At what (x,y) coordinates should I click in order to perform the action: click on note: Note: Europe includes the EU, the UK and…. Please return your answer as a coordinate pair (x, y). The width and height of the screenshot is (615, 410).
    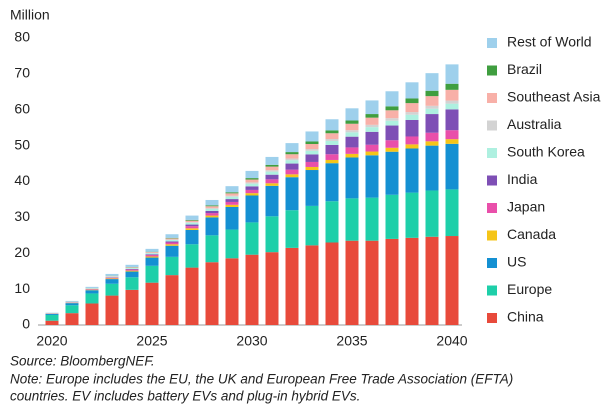
    Looking at the image, I should click on (261, 379).